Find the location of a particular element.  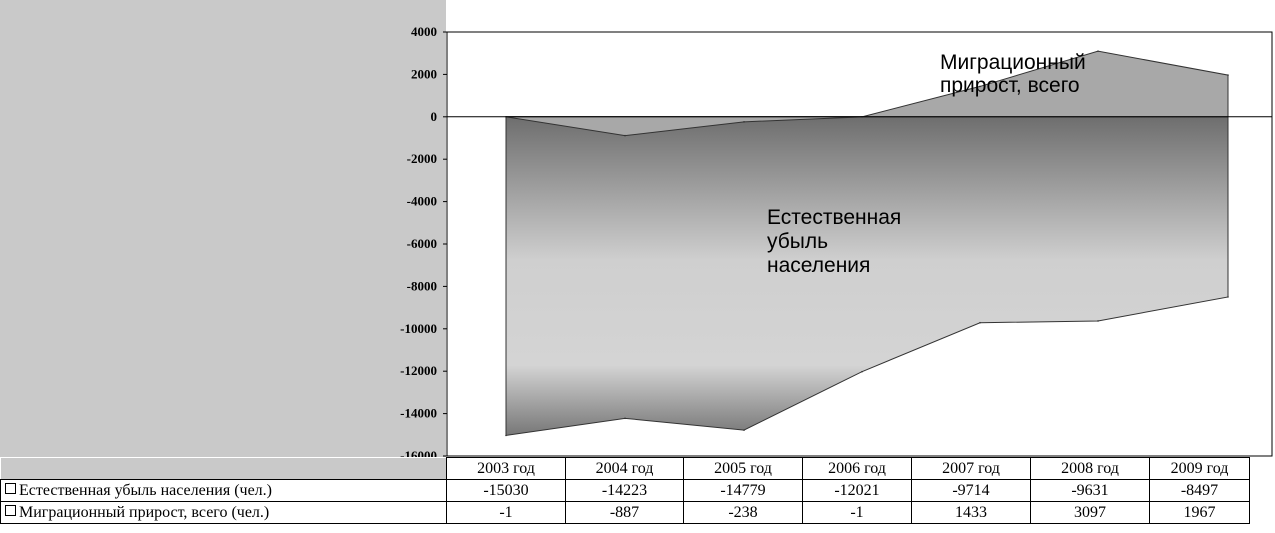

category-header: 2003 год is located at coordinates (506, 468).